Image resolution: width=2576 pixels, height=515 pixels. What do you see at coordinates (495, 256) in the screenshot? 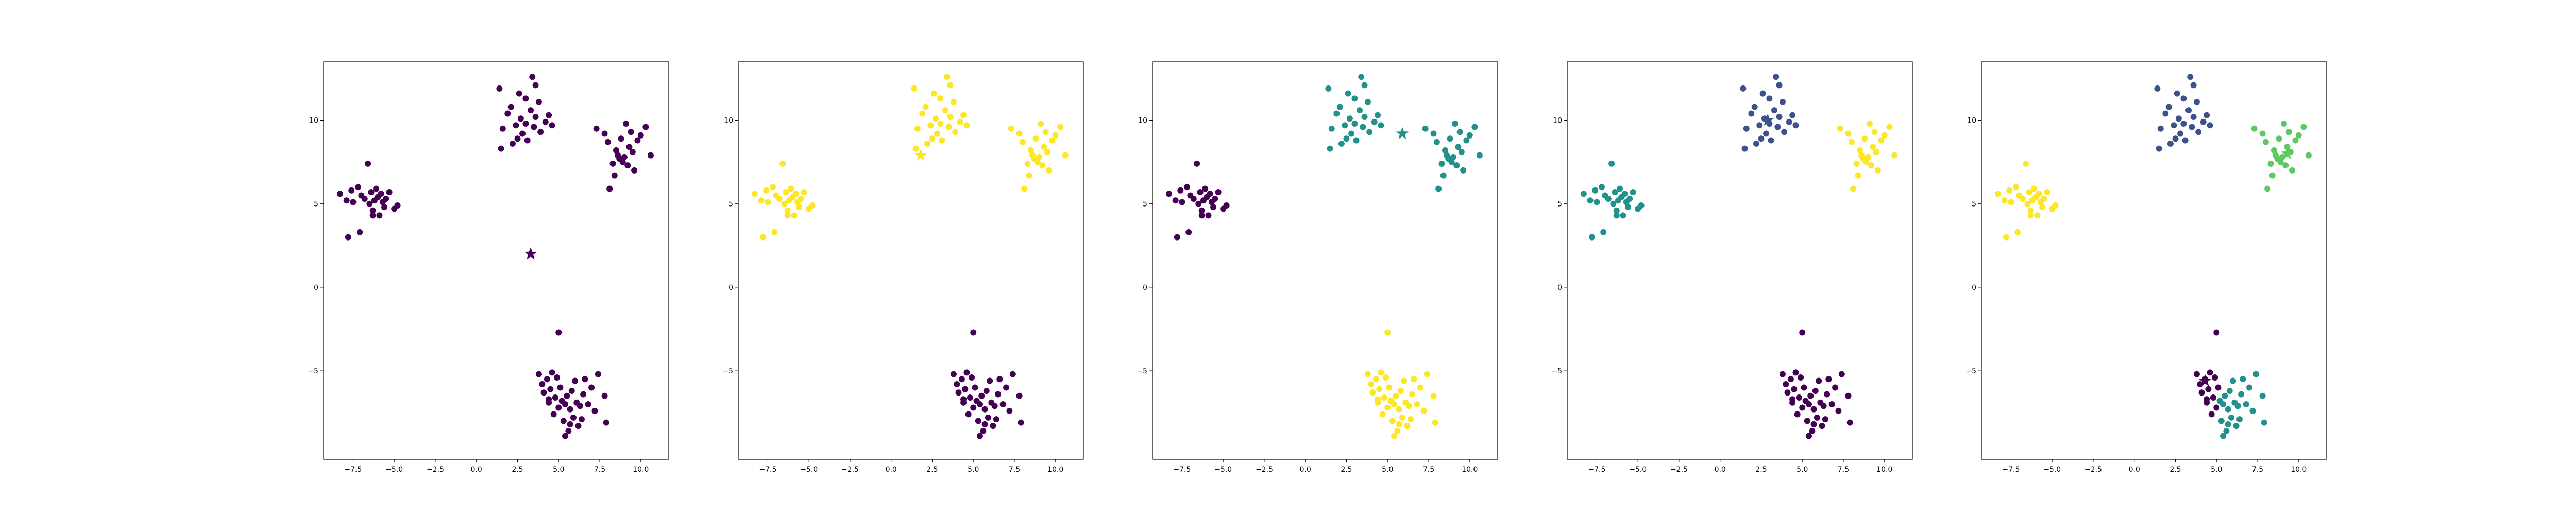
I see `scatter-points` at bounding box center [495, 256].